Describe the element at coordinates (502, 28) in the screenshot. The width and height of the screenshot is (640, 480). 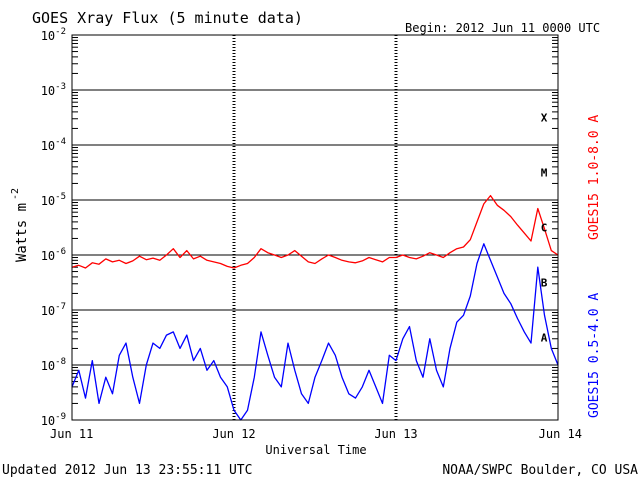
I see `begin-timestamp: Begin: 2012 Jun 11 0000 UTC` at that location.